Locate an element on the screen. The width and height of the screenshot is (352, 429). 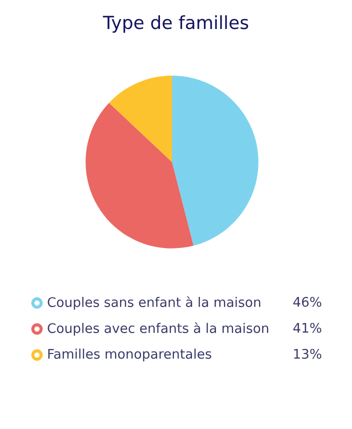
chart-title: Type de familles is located at coordinates (175, 24).